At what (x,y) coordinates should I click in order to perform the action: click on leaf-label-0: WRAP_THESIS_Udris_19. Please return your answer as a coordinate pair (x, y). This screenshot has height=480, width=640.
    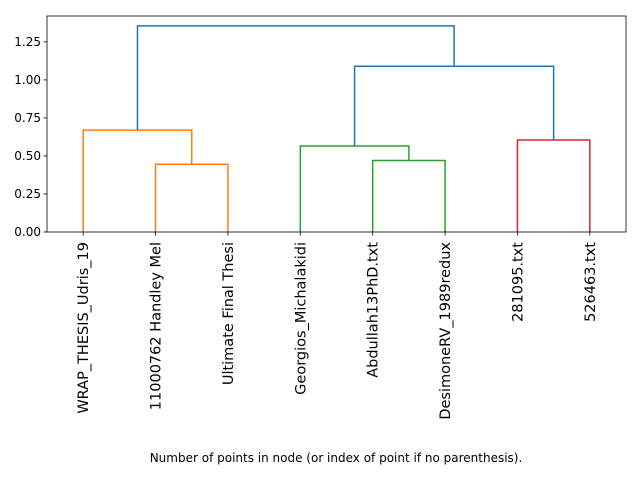
    Looking at the image, I should click on (84, 328).